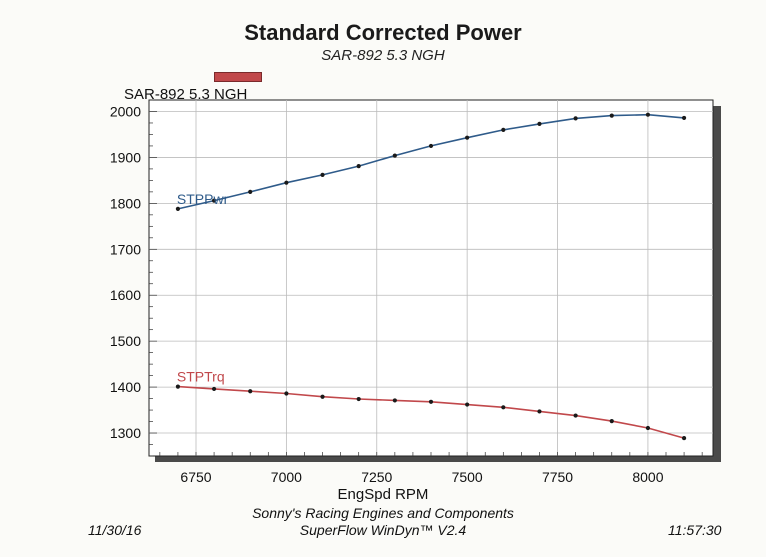 Image resolution: width=766 pixels, height=557 pixels. Describe the element at coordinates (383, 513) in the screenshot. I see `company-name: Sonny's Racing Engines and Components` at that location.